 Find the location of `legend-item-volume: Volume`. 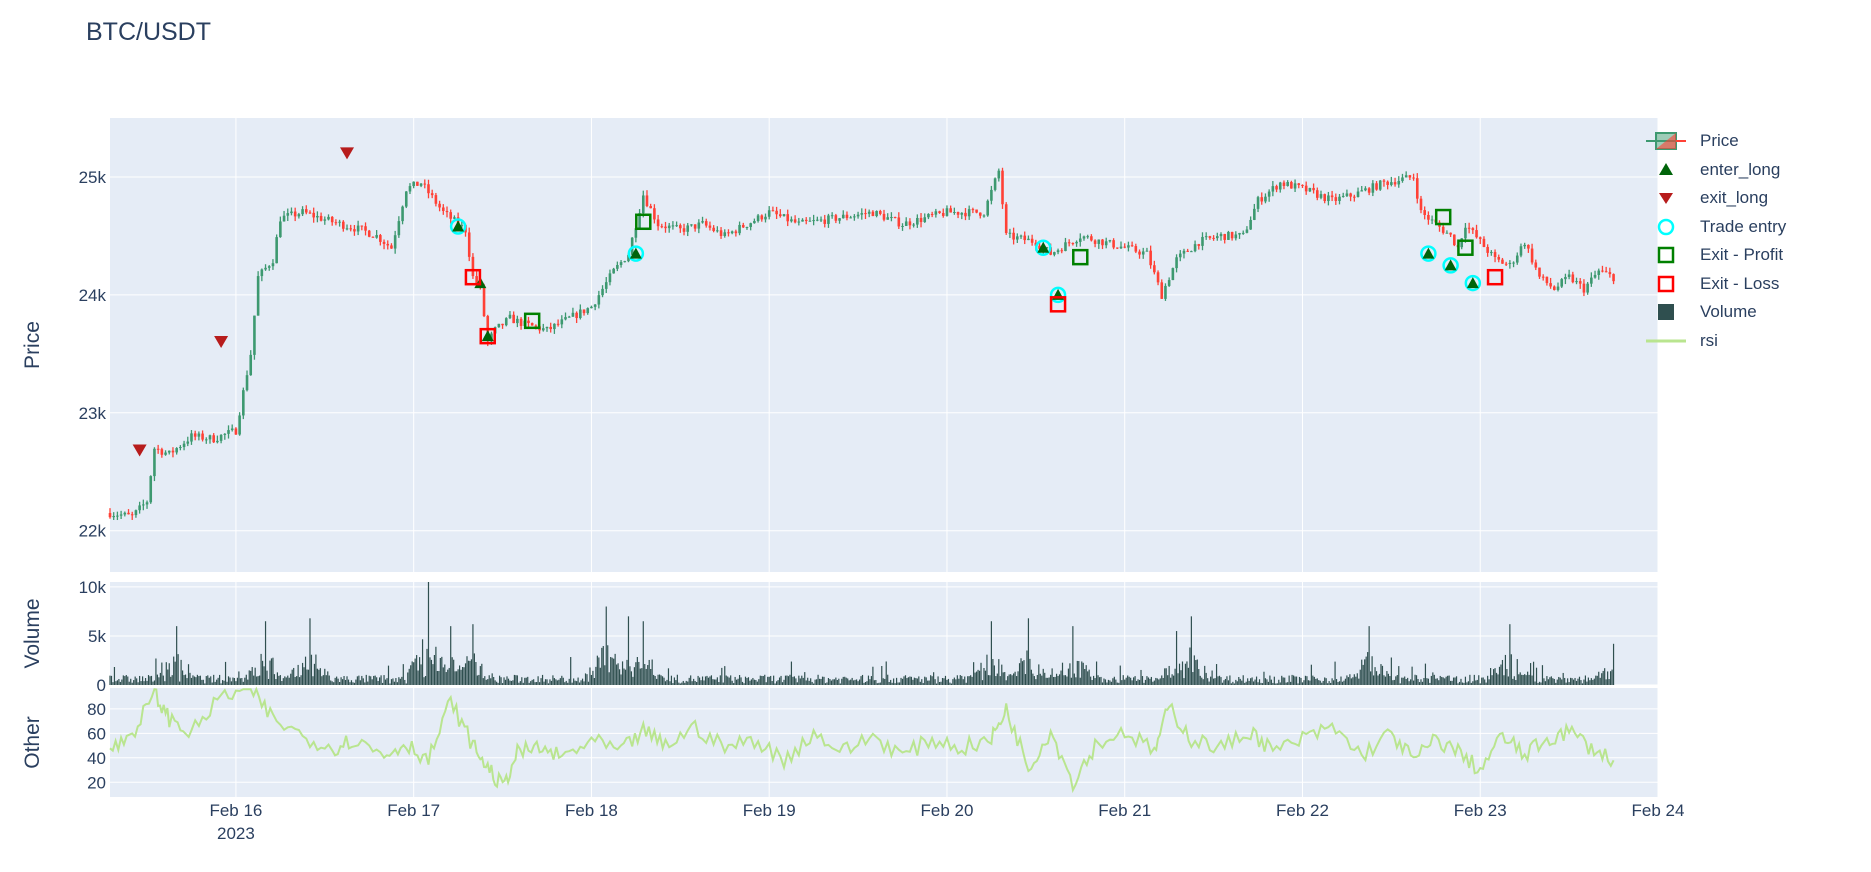

legend-item-volume: Volume is located at coordinates (1707, 312).